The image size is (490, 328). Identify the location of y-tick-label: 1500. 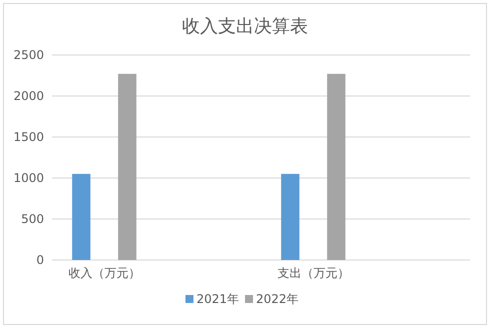
(28, 137).